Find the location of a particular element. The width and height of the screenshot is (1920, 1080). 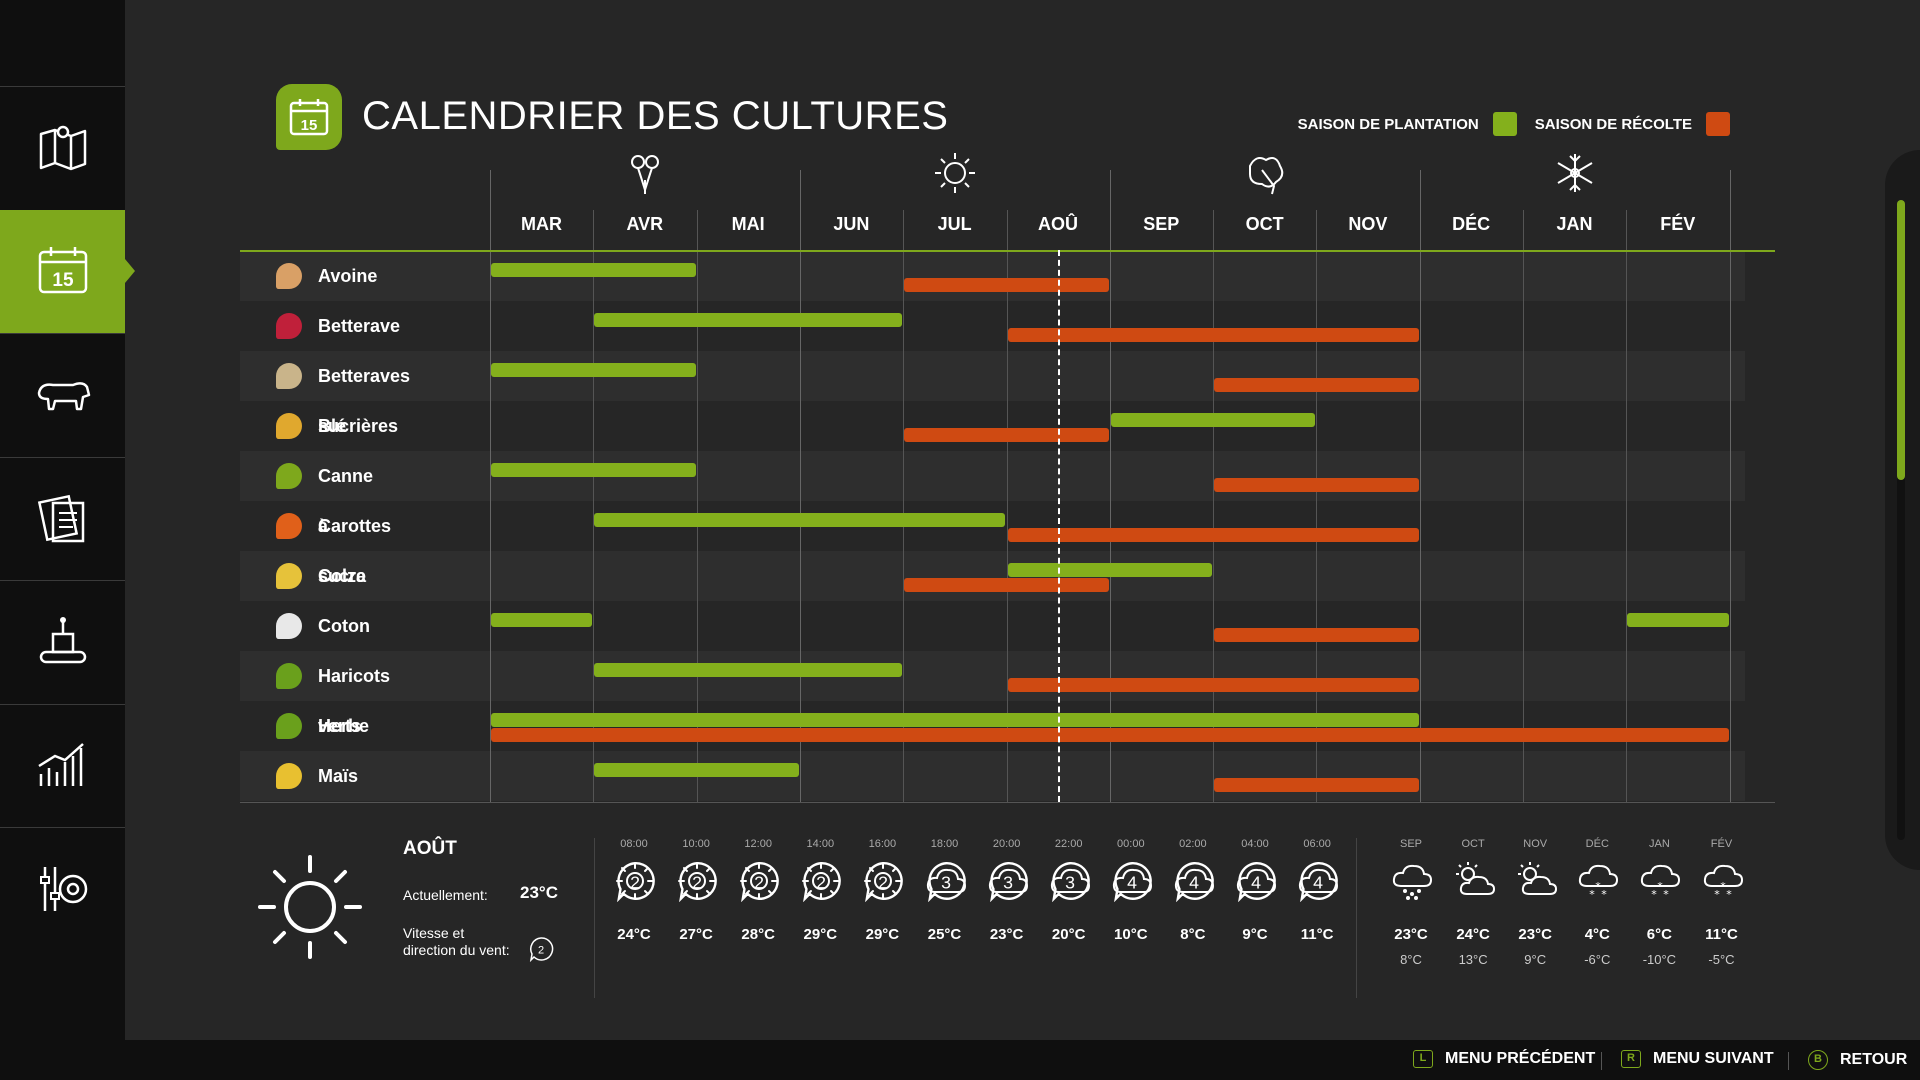

carrot-icon is located at coordinates (289, 526).